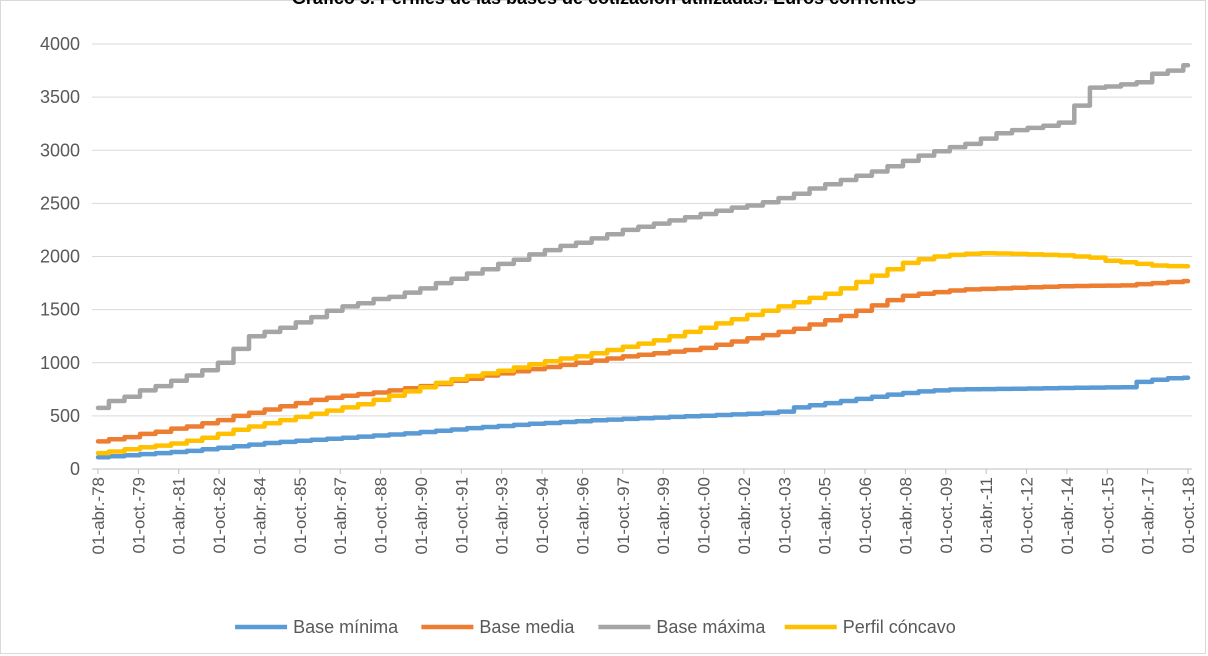  I want to click on x-tick-label: 01-abr.-99, so click(663, 516).